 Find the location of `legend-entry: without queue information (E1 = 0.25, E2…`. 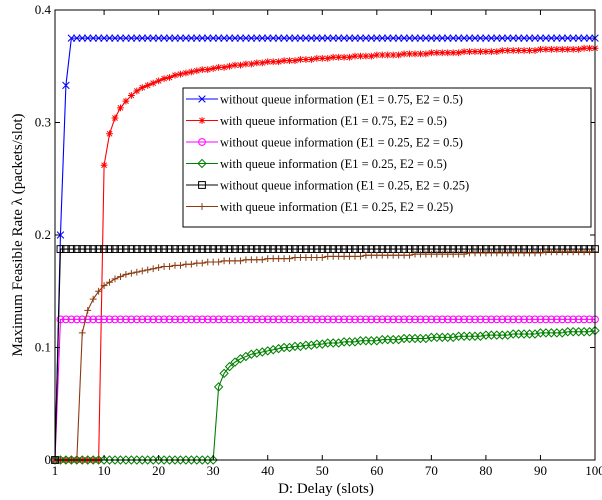

legend-entry: without queue information (E1 = 0.25, E2… is located at coordinates (327, 186).